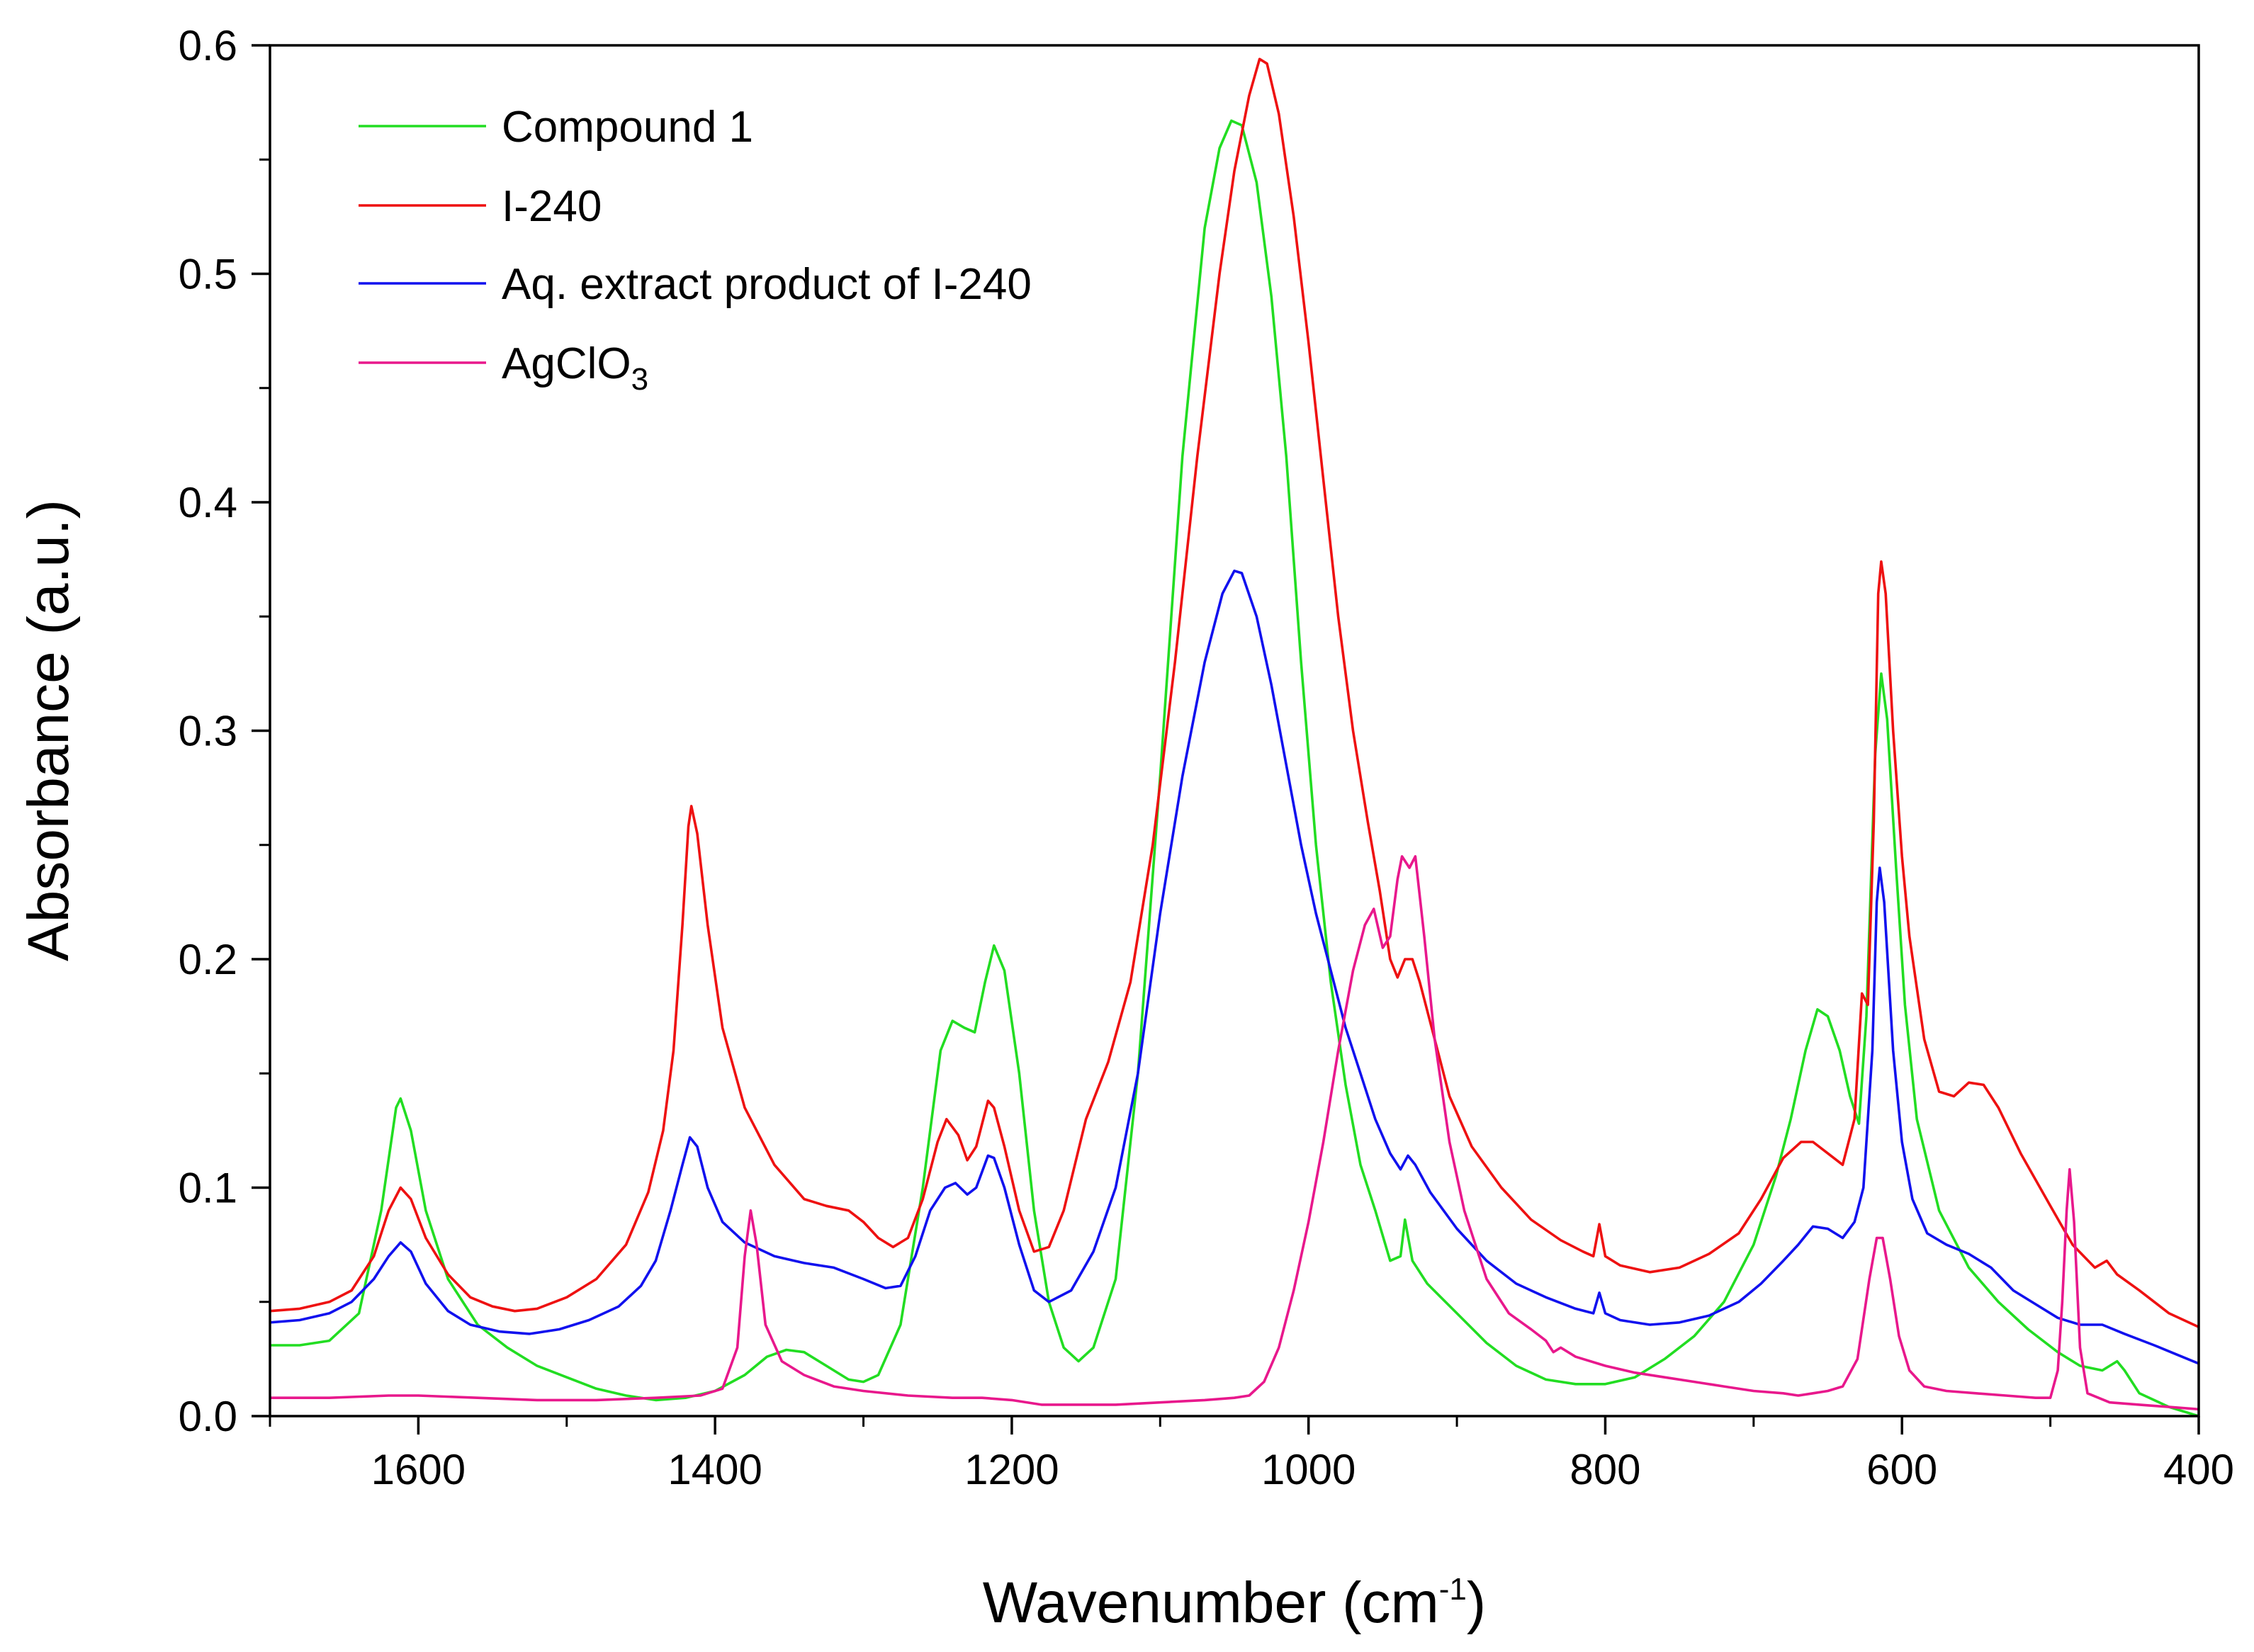 The width and height of the screenshot is (2254, 1652). I want to click on y-tick-label: 0.3, so click(208, 731).